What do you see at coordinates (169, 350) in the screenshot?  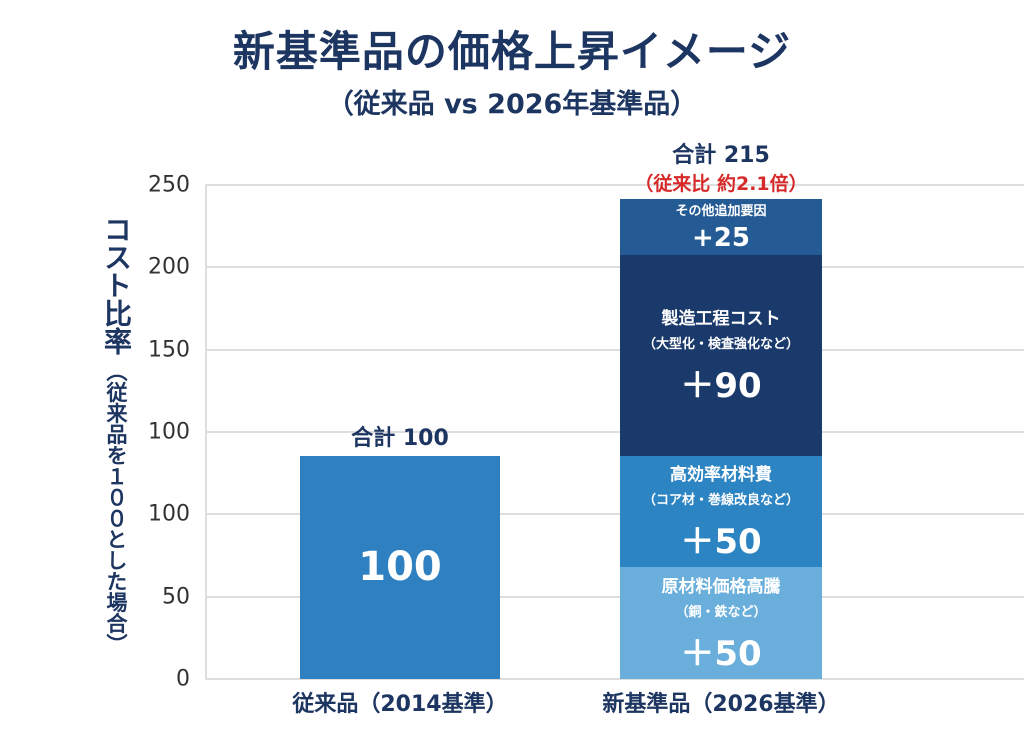 I see `y-tick-label: 150` at bounding box center [169, 350].